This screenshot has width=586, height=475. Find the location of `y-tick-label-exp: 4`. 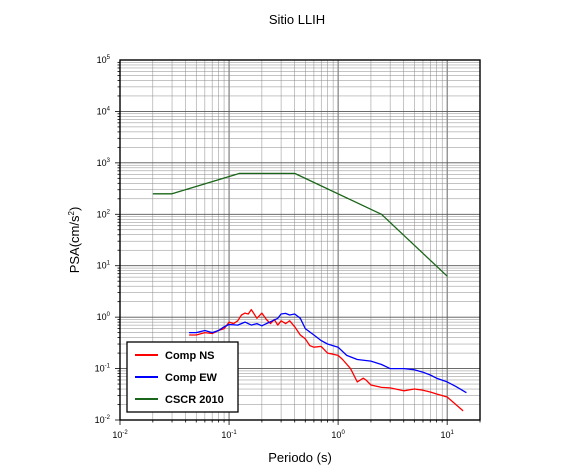

y-tick-label-exp: 4 is located at coordinates (109, 109).